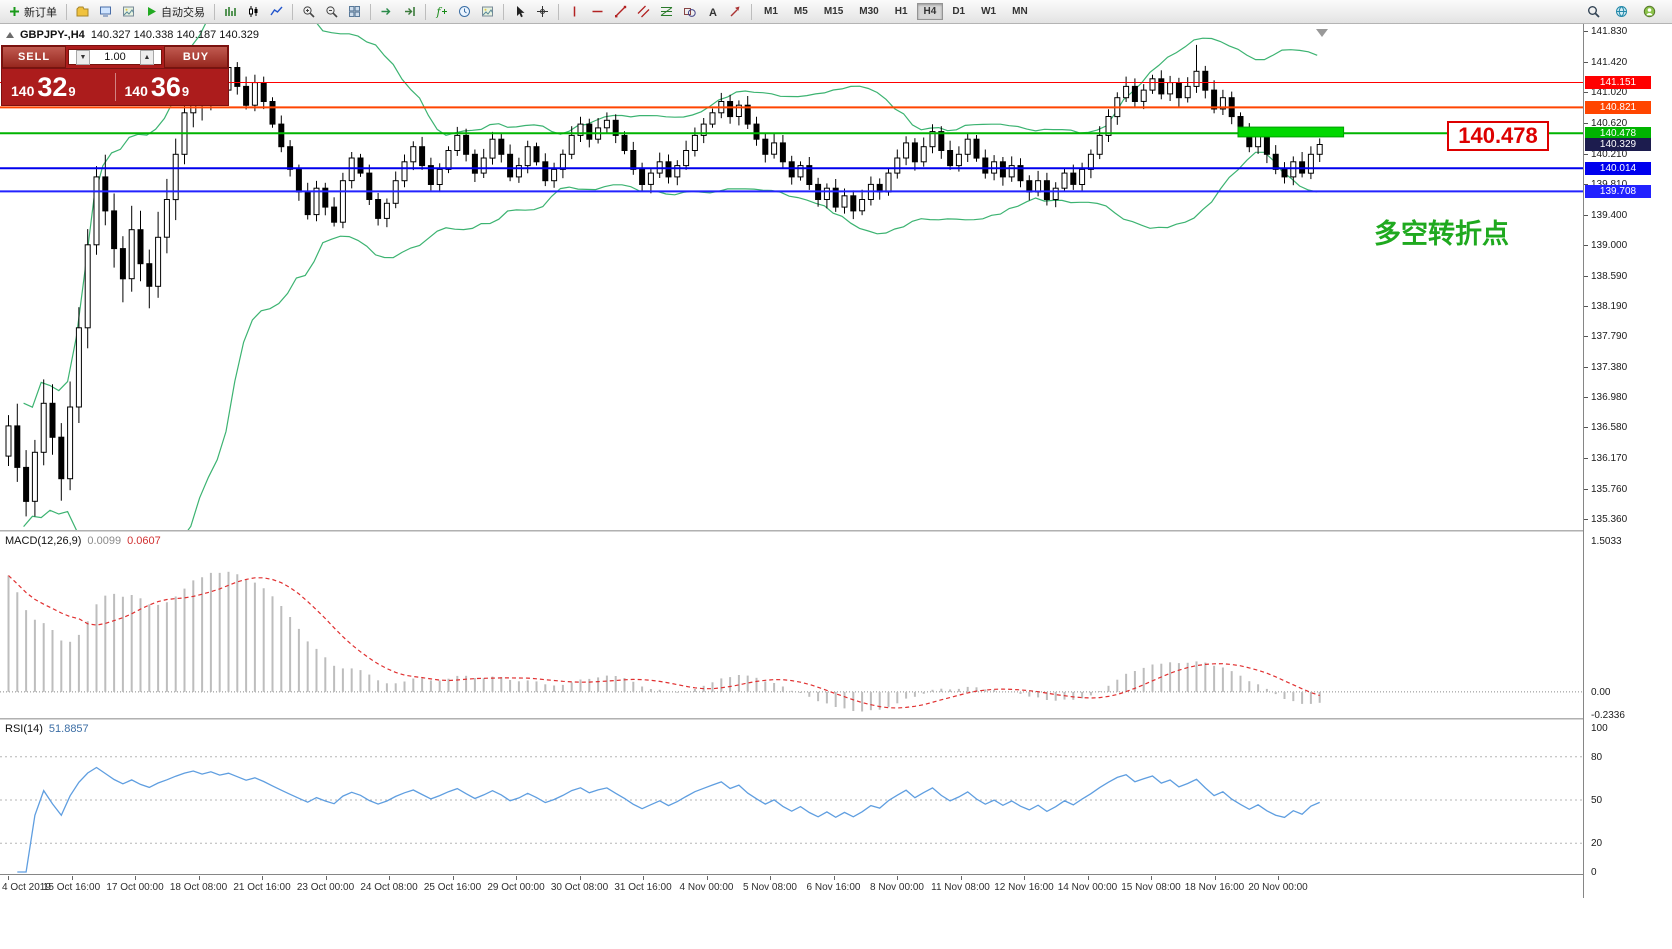 Image resolution: width=1672 pixels, height=949 pixels. Describe the element at coordinates (597, 12) in the screenshot. I see `horizontal-line-tool-button` at that location.